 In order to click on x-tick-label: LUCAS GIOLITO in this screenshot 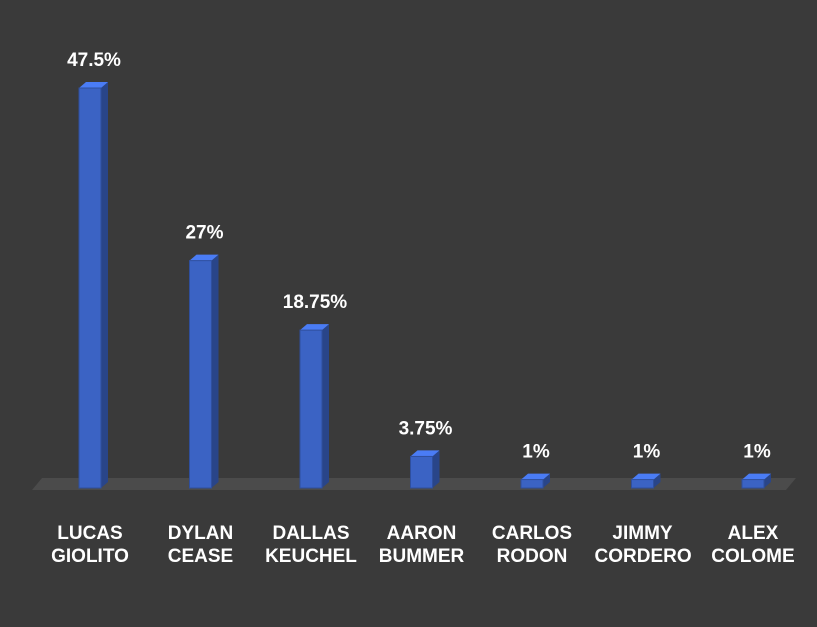, I will do `click(90, 545)`.